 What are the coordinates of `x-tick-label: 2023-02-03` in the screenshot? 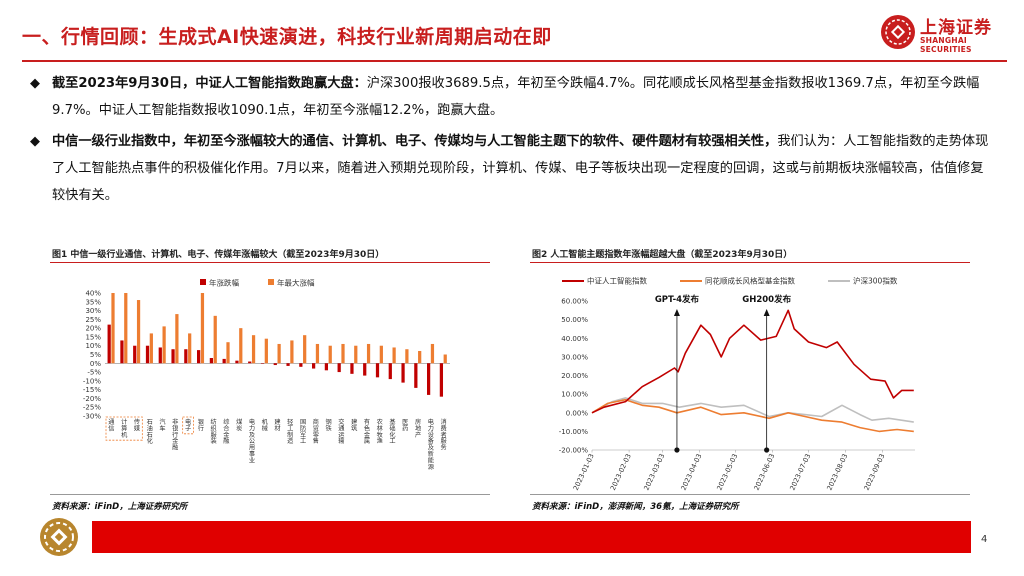 It's located at (621, 471).